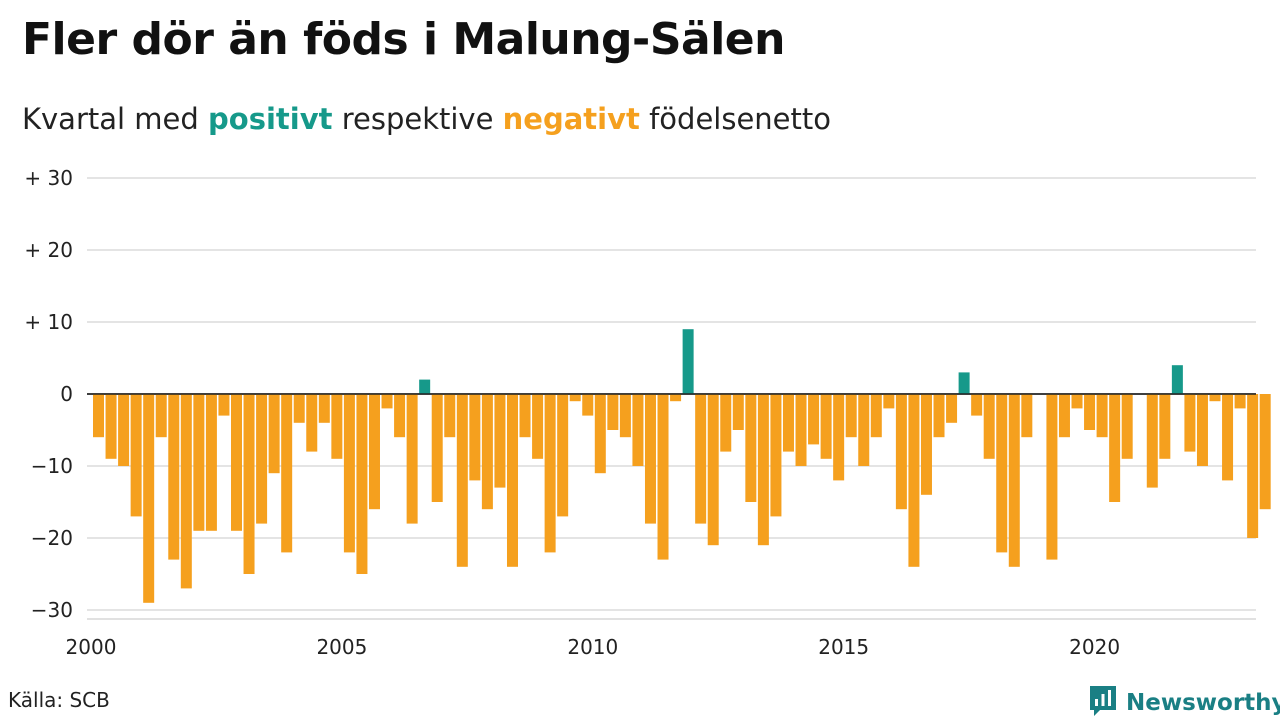 The height and width of the screenshot is (722, 1280). I want to click on x-axis-labels: 2000 2005 2010 2015 2020, so click(593, 647).